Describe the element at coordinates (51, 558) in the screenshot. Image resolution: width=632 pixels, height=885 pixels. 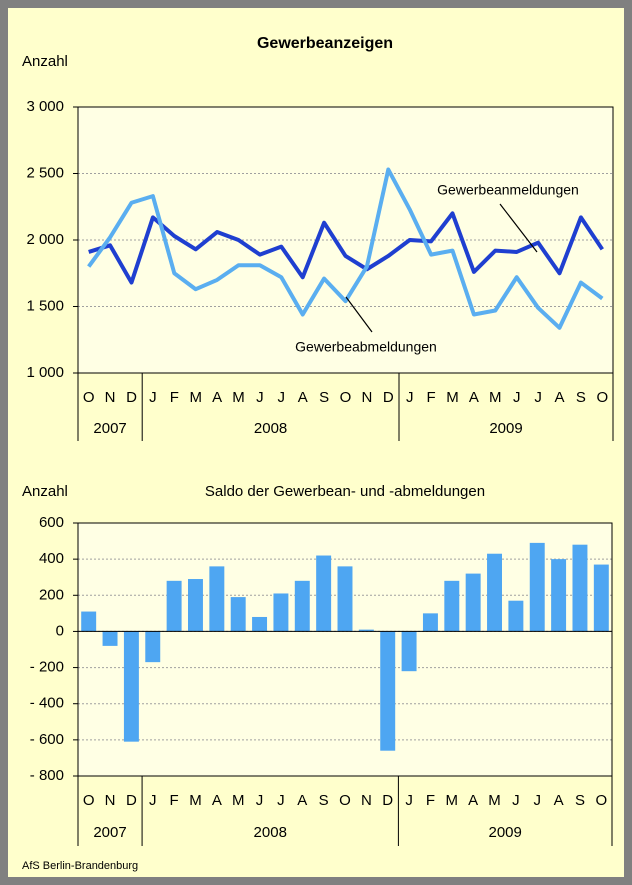
I see `y-tick-label: 400` at that location.